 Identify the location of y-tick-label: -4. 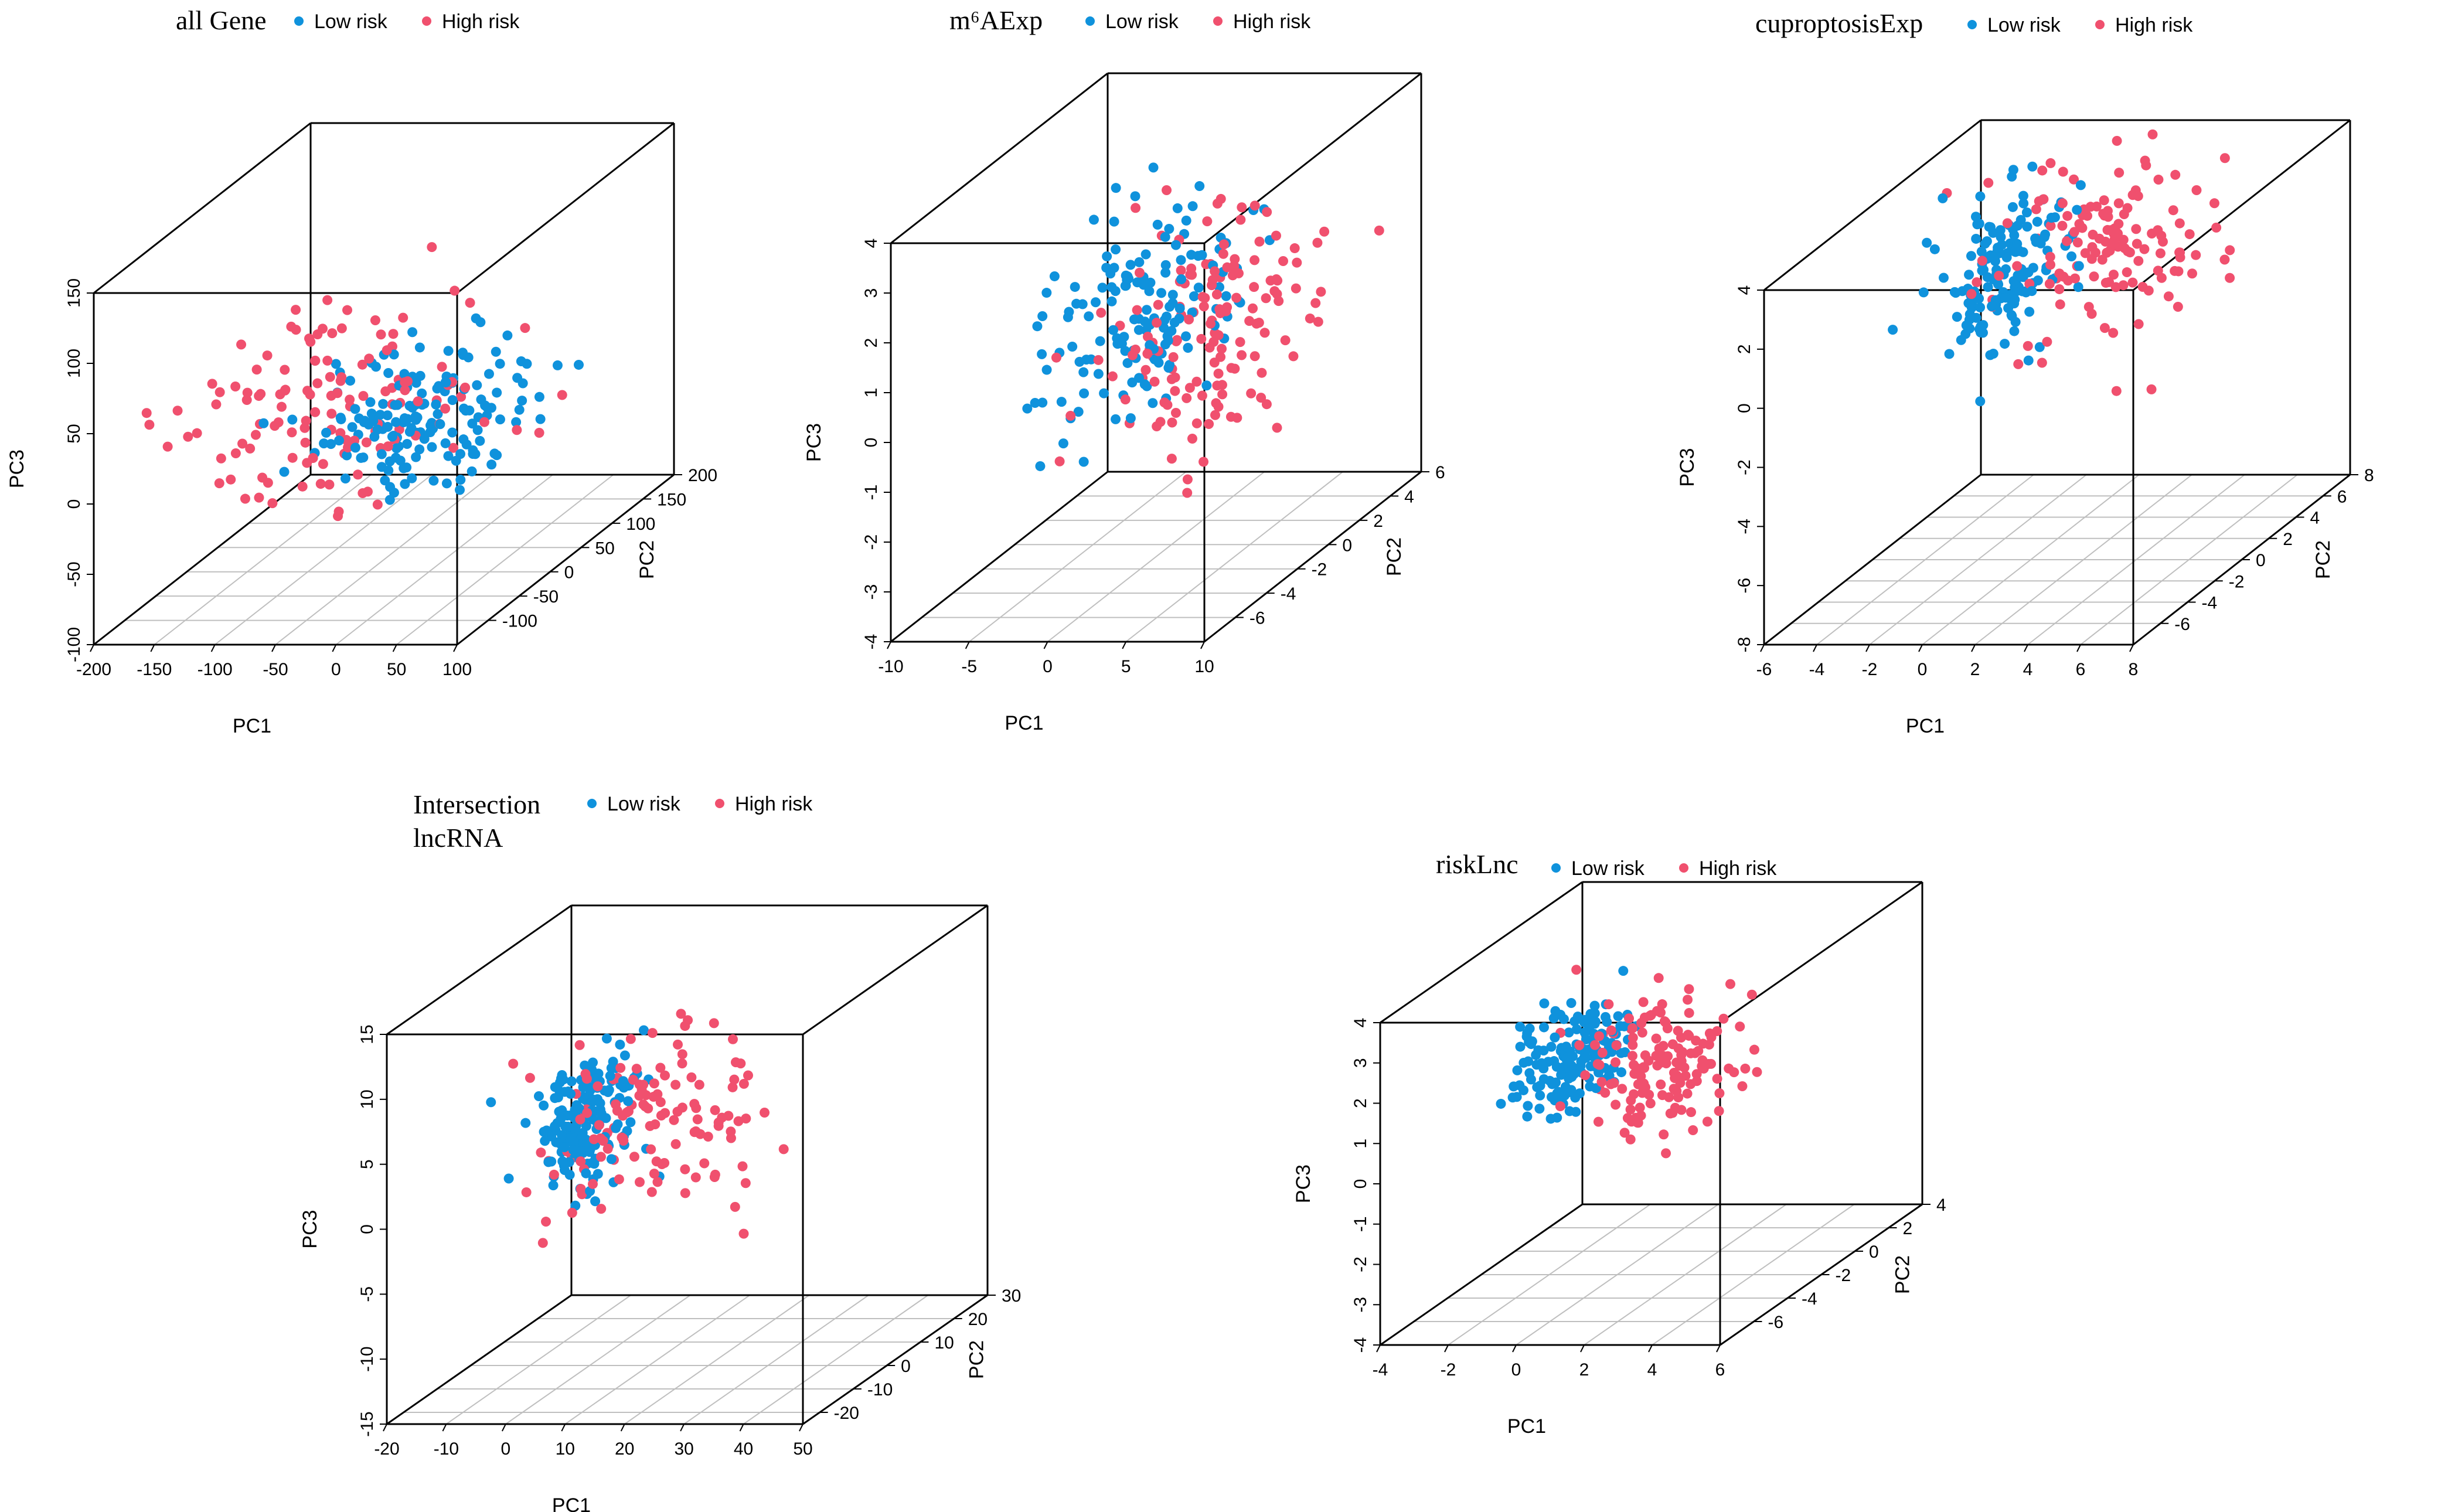
(1288, 594).